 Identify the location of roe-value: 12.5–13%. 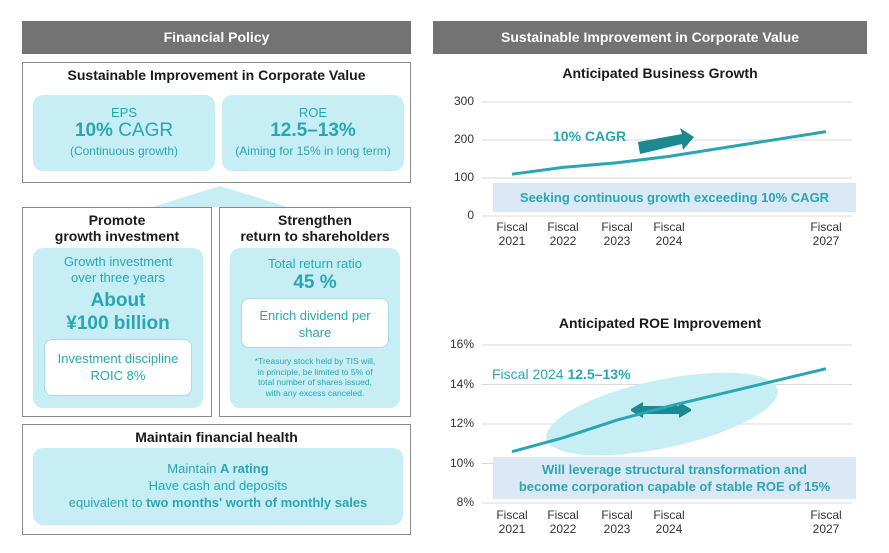
(313, 130).